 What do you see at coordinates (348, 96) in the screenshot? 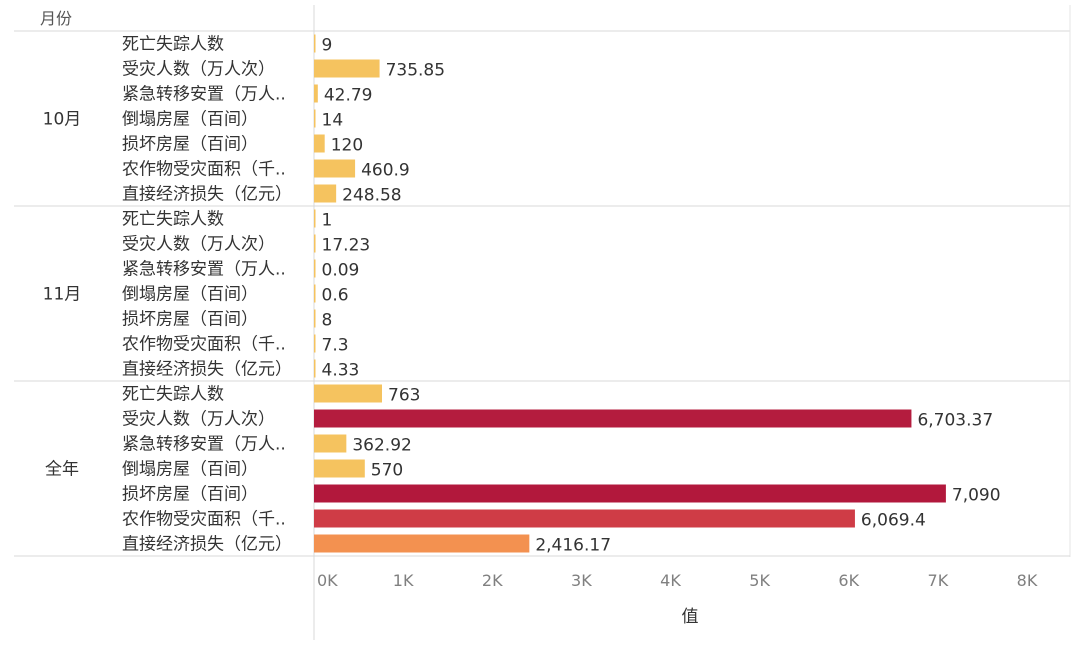
I see `value-label: 42.79` at bounding box center [348, 96].